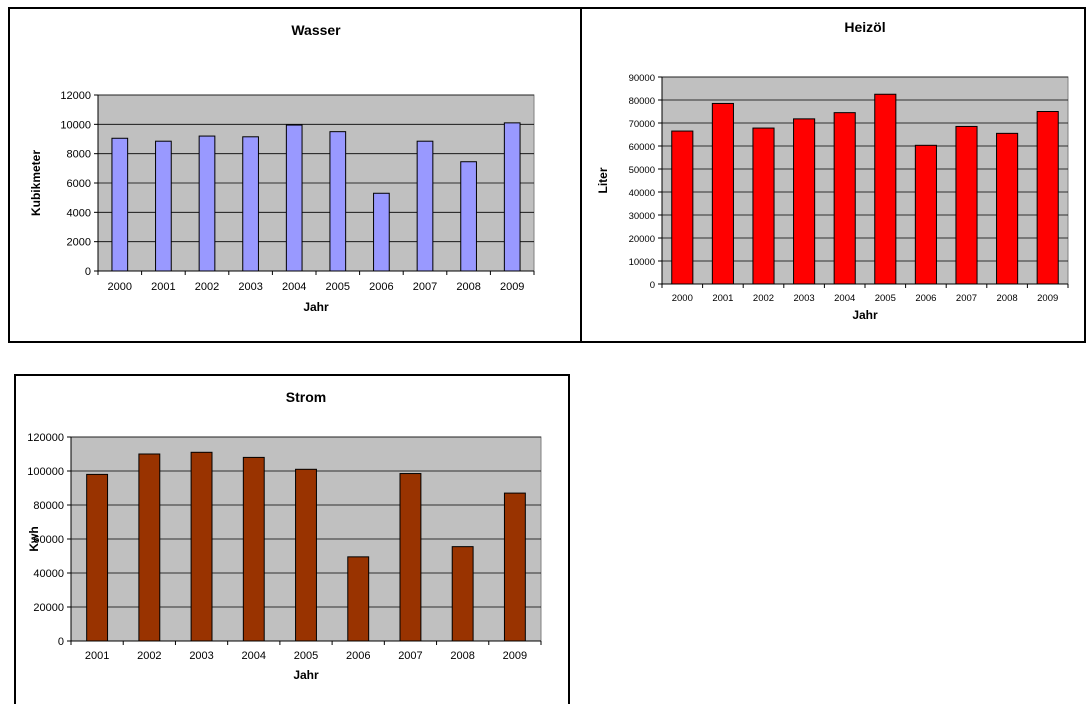  I want to click on bar-strom-2005, so click(306, 555).